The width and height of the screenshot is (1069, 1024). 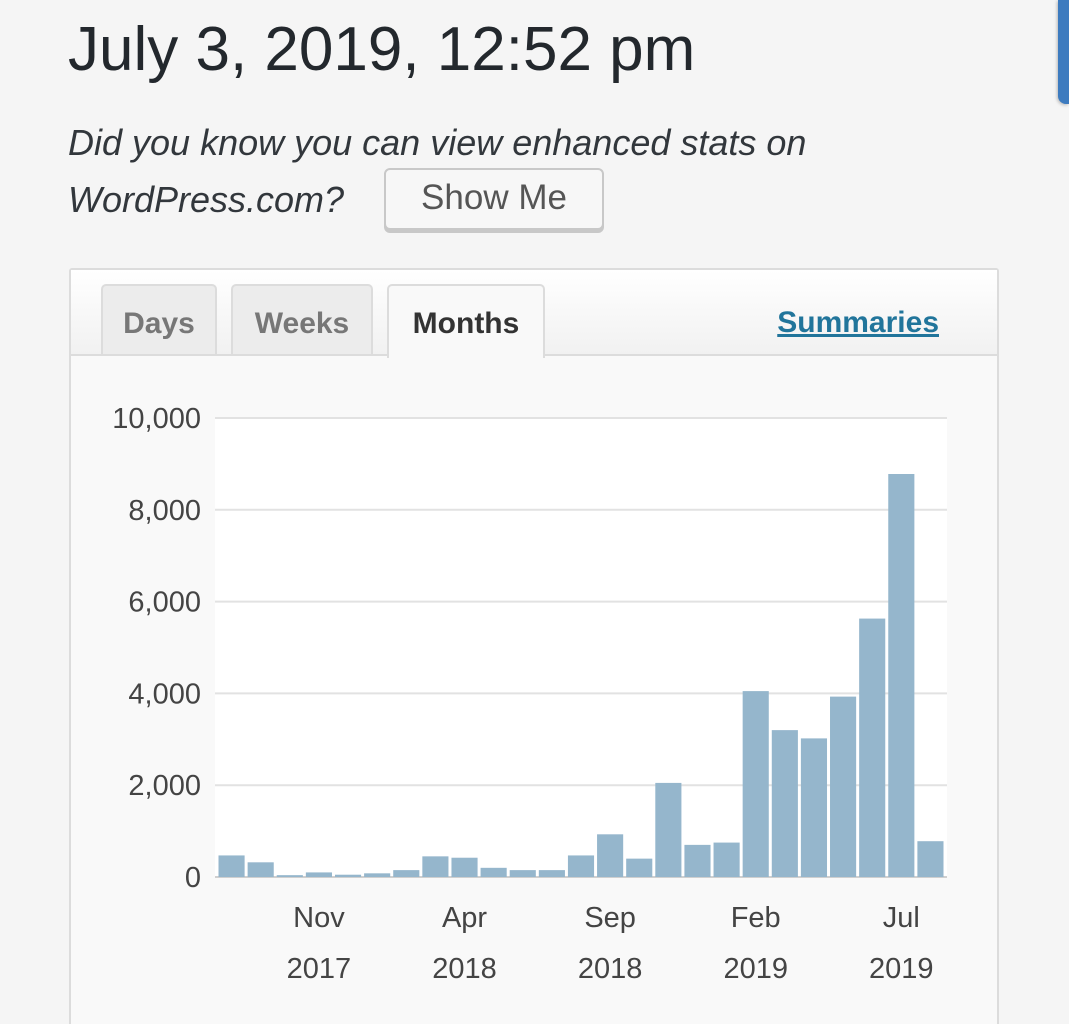 What do you see at coordinates (159, 319) in the screenshot?
I see `tab-days: Days` at bounding box center [159, 319].